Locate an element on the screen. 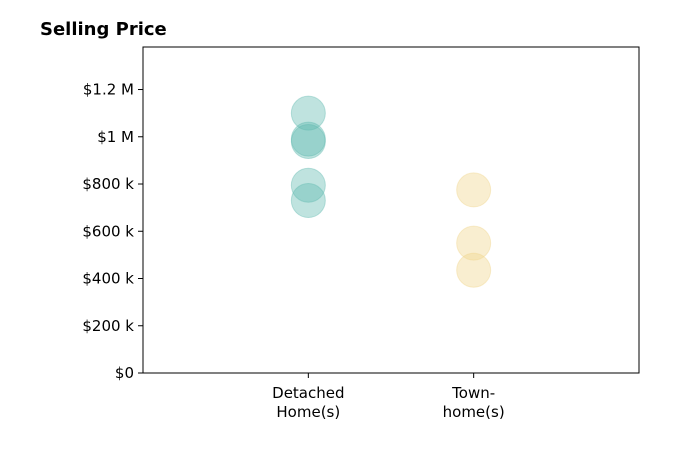  y-tick-label: $600 k is located at coordinates (108, 231).